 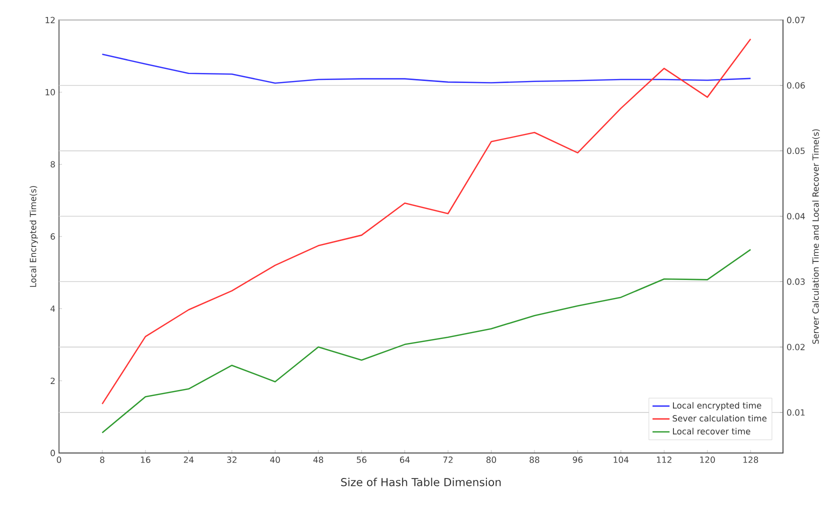 I want to click on y2-axis-title: Server Calculation Time and Local Recover Time(s), so click(x=816, y=236).